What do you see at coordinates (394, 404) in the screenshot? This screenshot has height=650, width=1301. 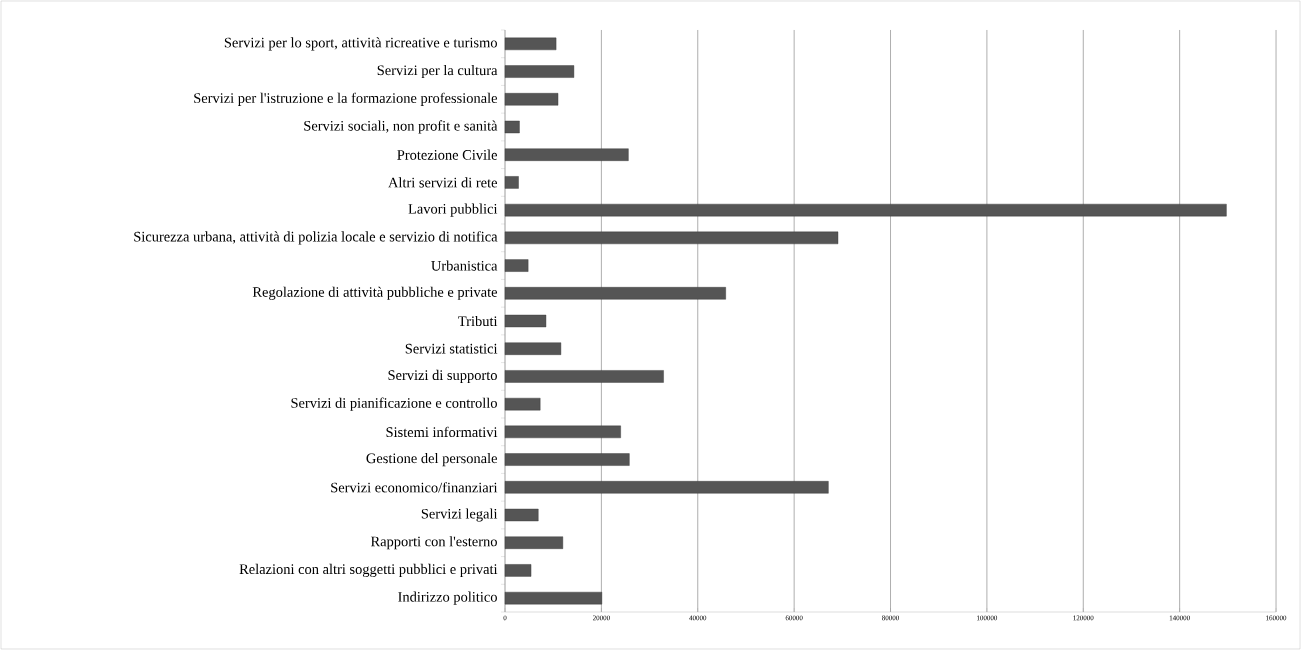 I see `y-tick-label: Servizi di pianificazione e controllo` at bounding box center [394, 404].